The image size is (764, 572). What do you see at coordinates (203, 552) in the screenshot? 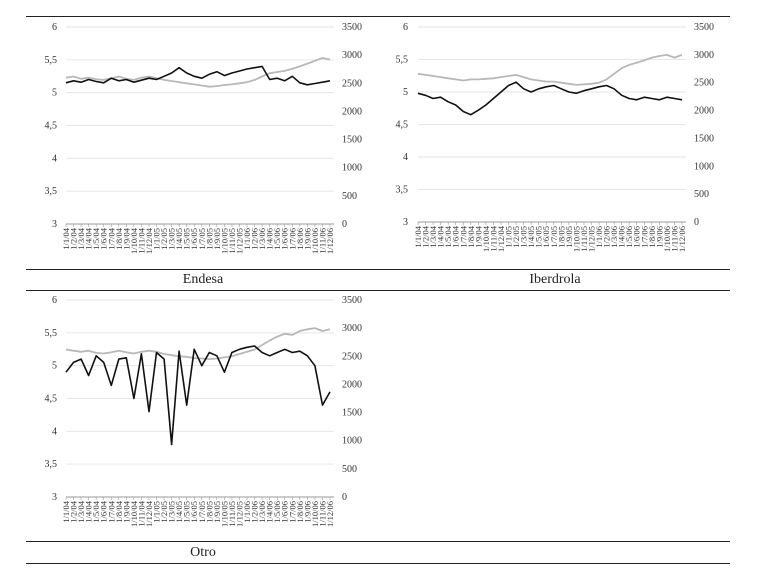
I see `caption-otro: Otro` at bounding box center [203, 552].